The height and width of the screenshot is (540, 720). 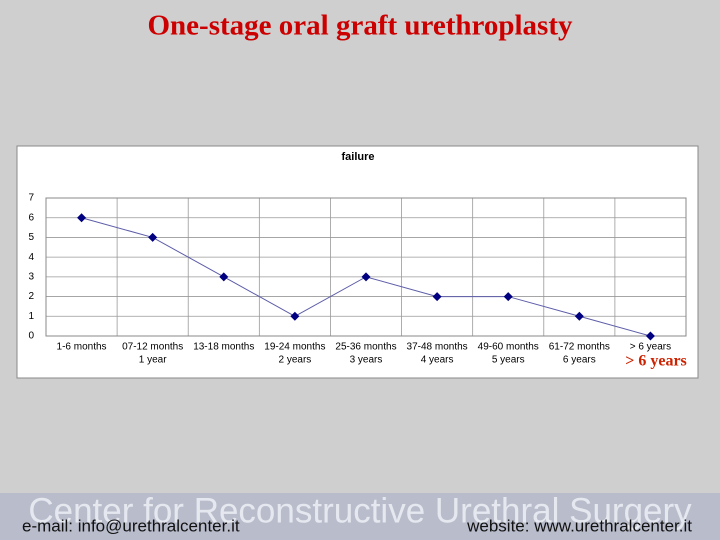 I want to click on x-tick-label: 37-48 months, so click(x=437, y=347).